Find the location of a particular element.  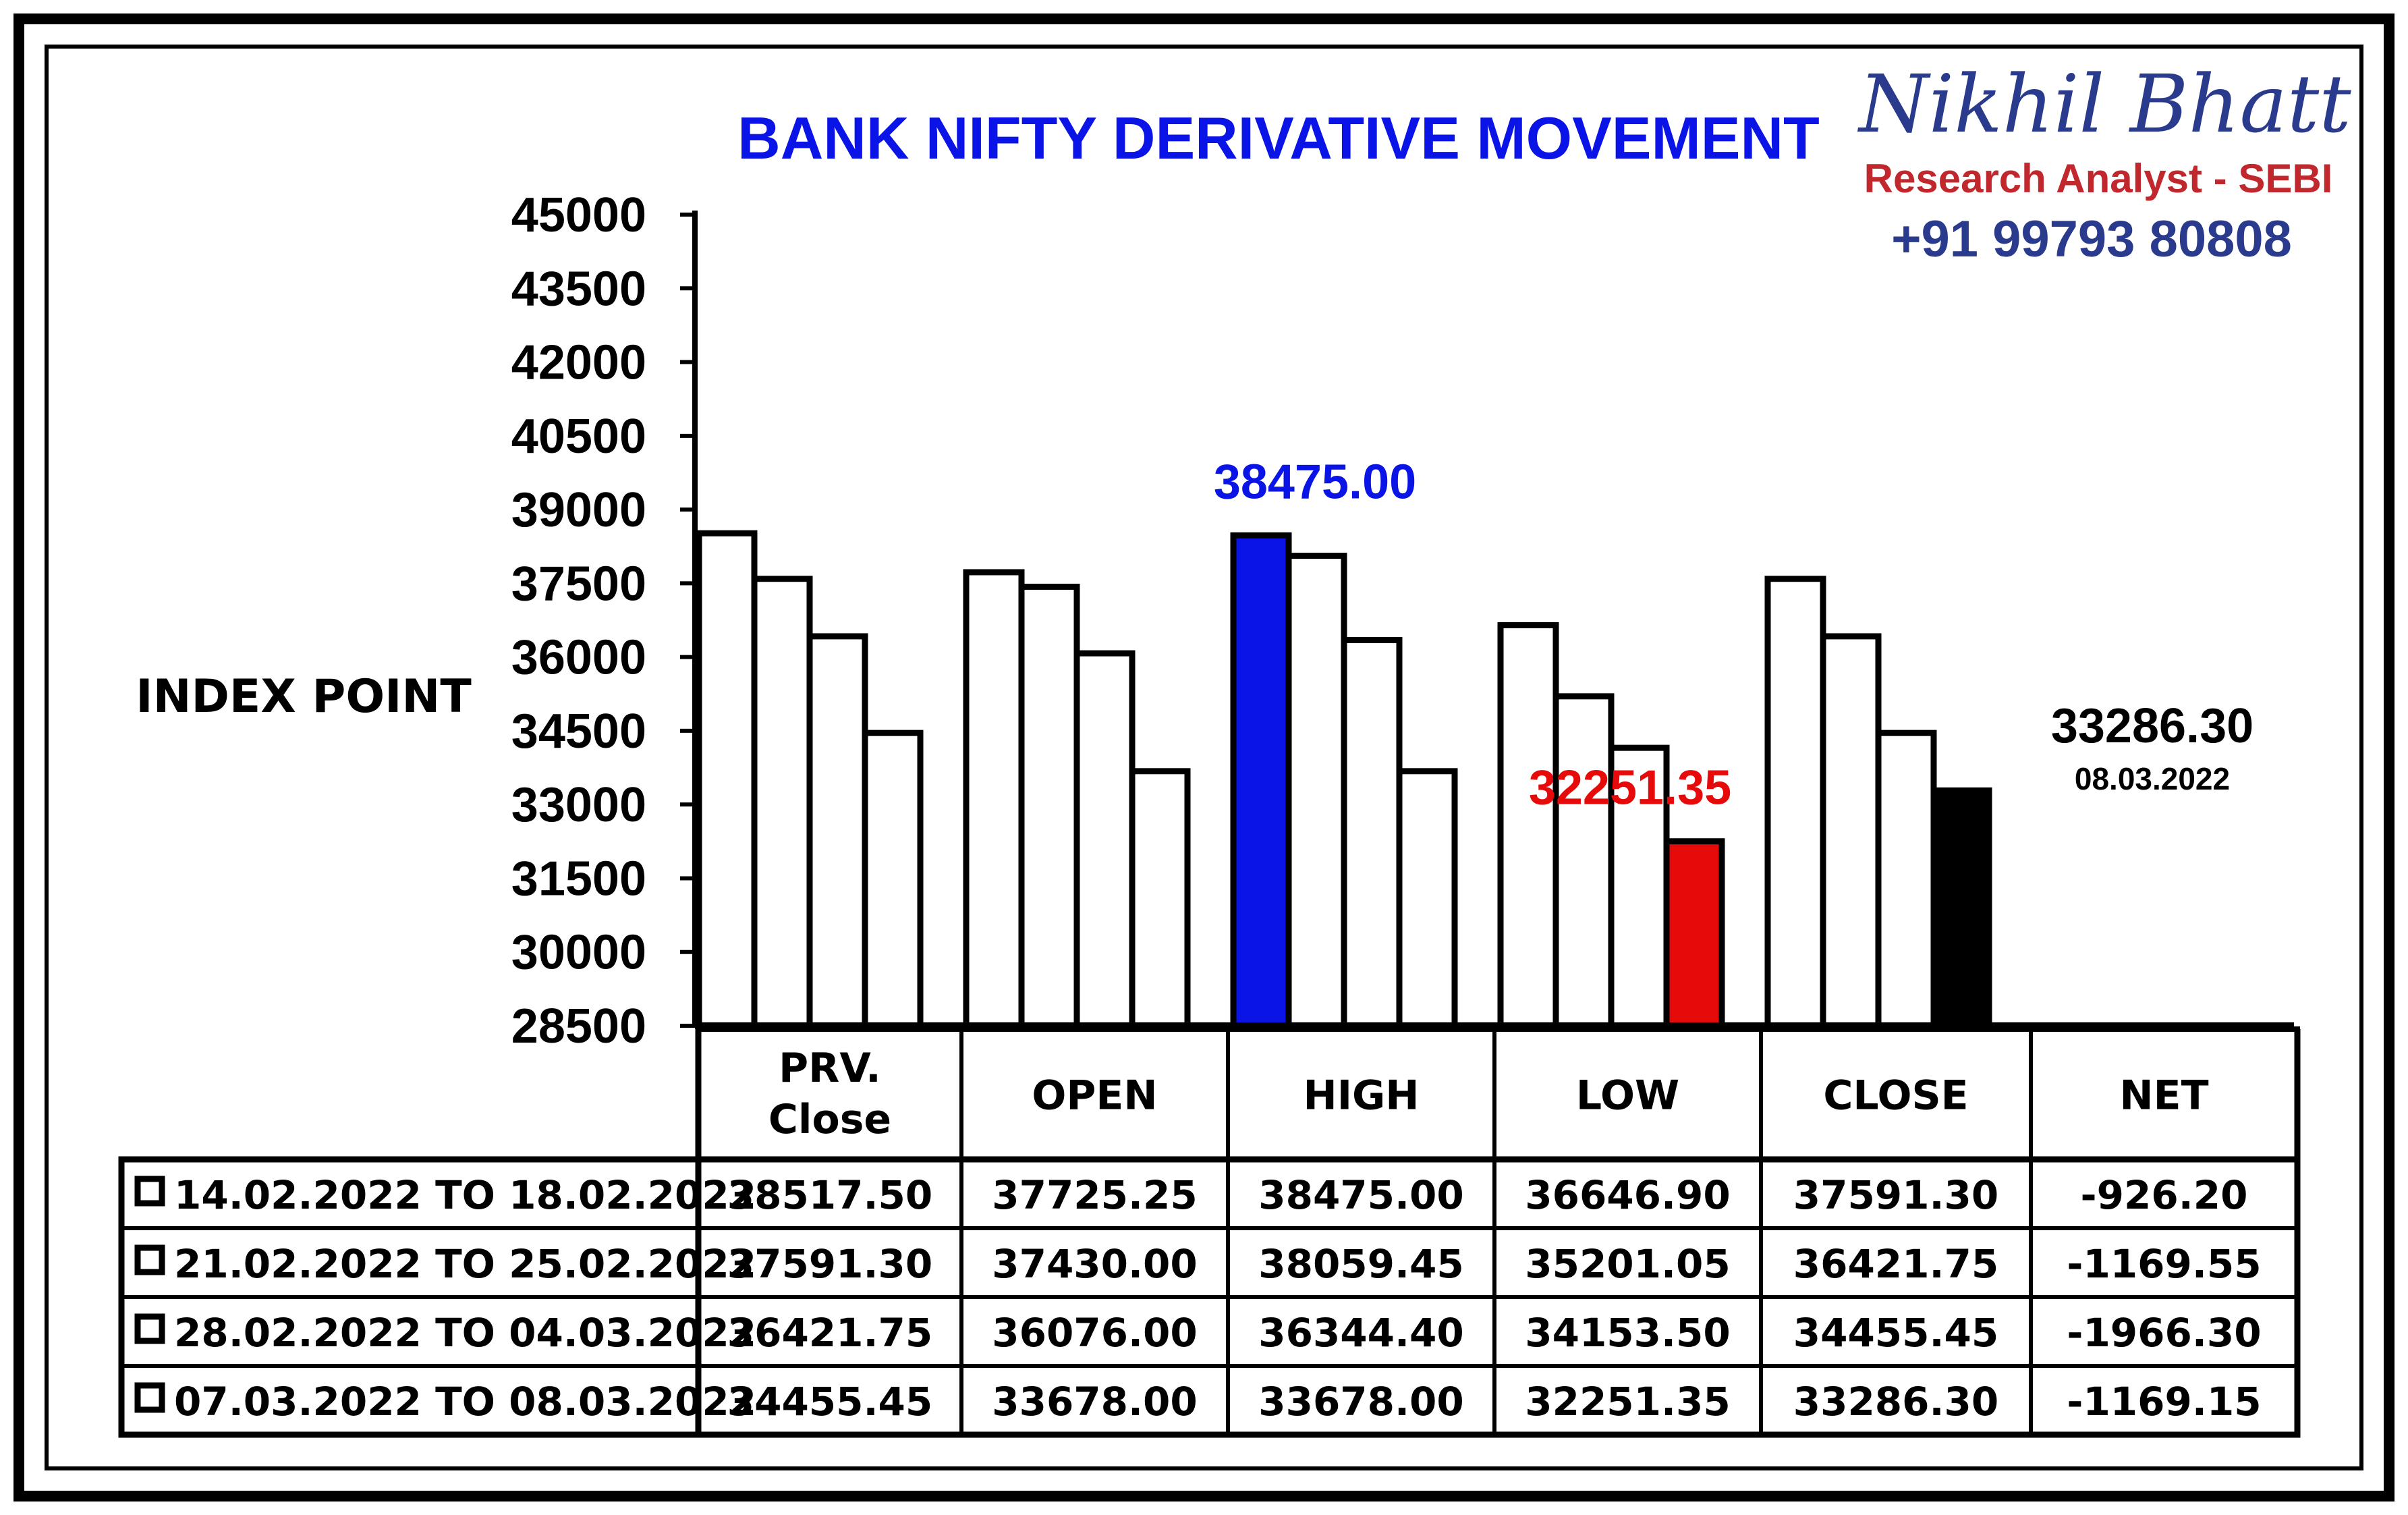

y-axis-label: INDEX POINT is located at coordinates (304, 696).